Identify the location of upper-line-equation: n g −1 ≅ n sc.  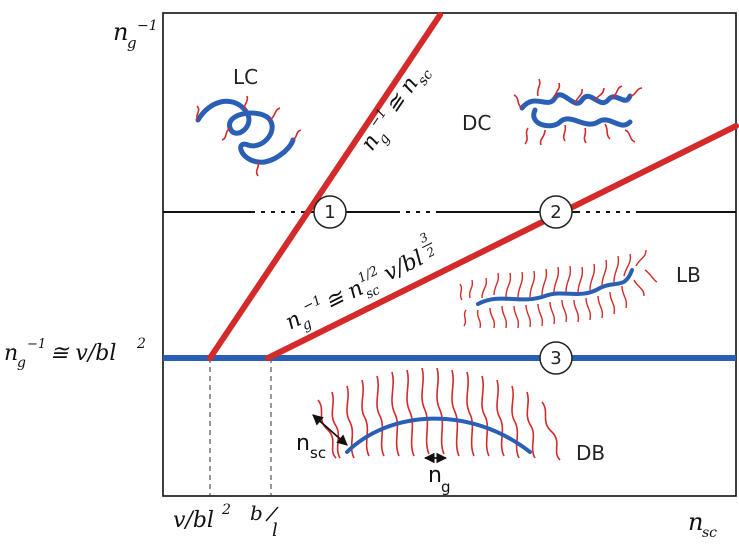
(396, 111).